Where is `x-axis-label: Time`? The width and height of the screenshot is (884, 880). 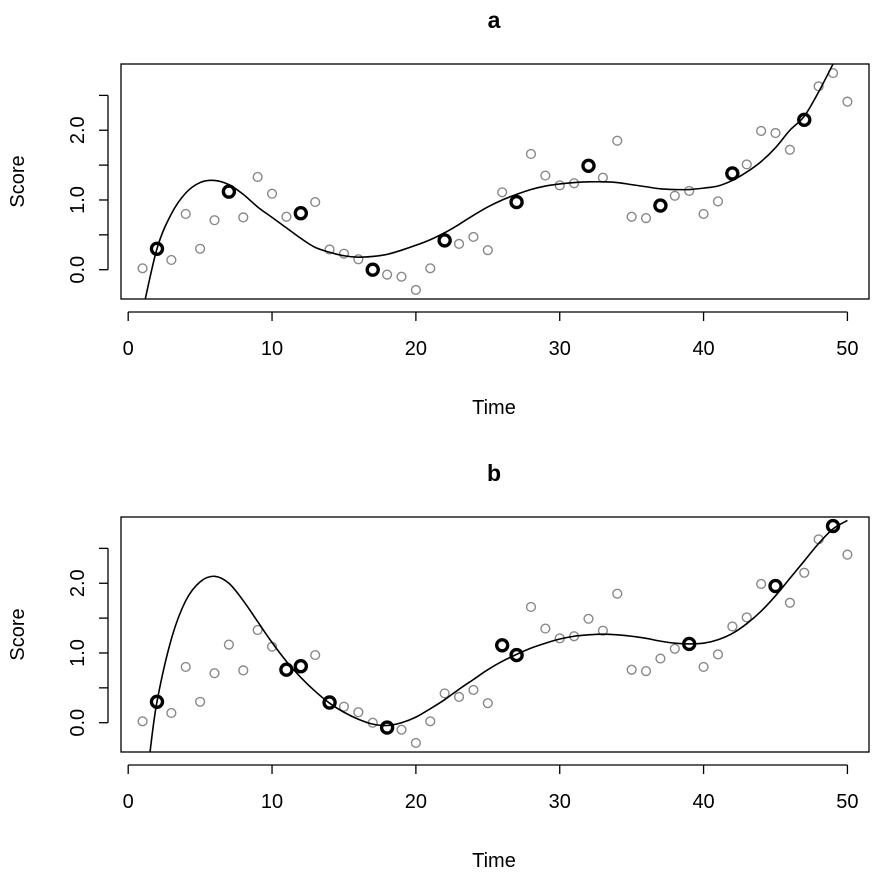 x-axis-label: Time is located at coordinates (494, 861).